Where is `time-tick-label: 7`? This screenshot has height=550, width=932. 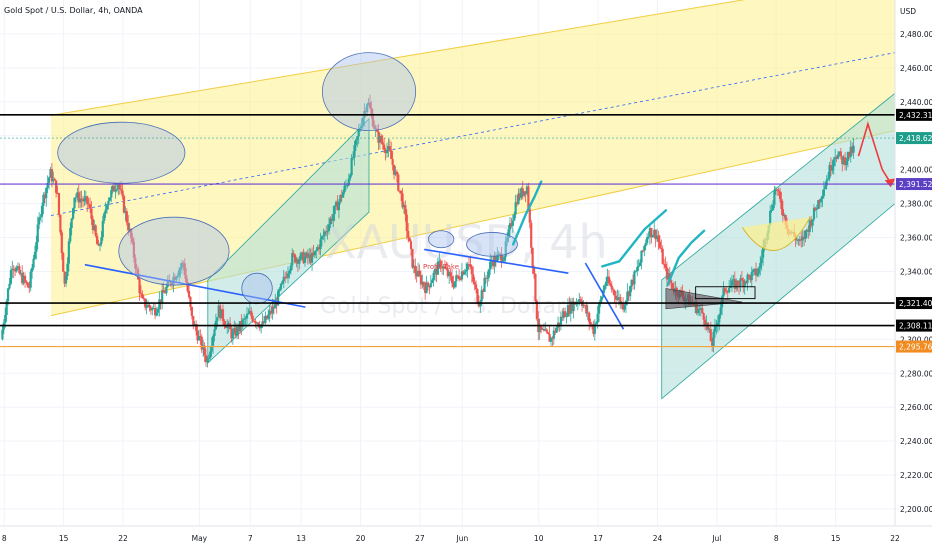 time-tick-label: 7 is located at coordinates (250, 538).